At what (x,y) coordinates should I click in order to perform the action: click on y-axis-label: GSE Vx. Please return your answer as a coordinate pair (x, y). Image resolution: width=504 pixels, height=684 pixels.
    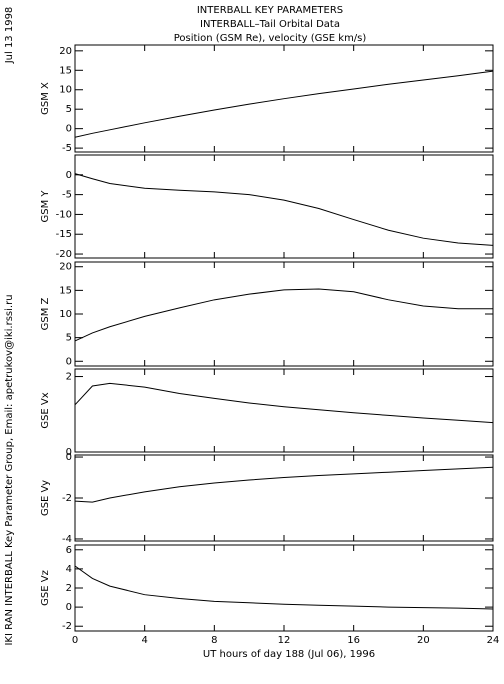
    Looking at the image, I should click on (45, 410).